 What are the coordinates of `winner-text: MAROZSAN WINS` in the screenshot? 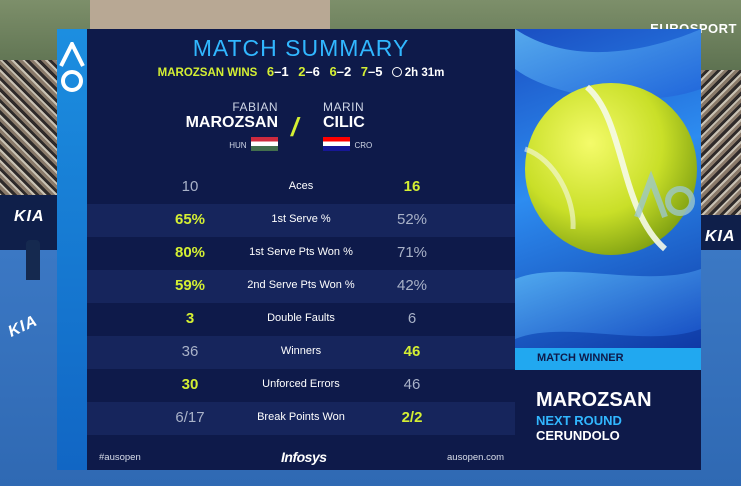 It's located at (207, 73).